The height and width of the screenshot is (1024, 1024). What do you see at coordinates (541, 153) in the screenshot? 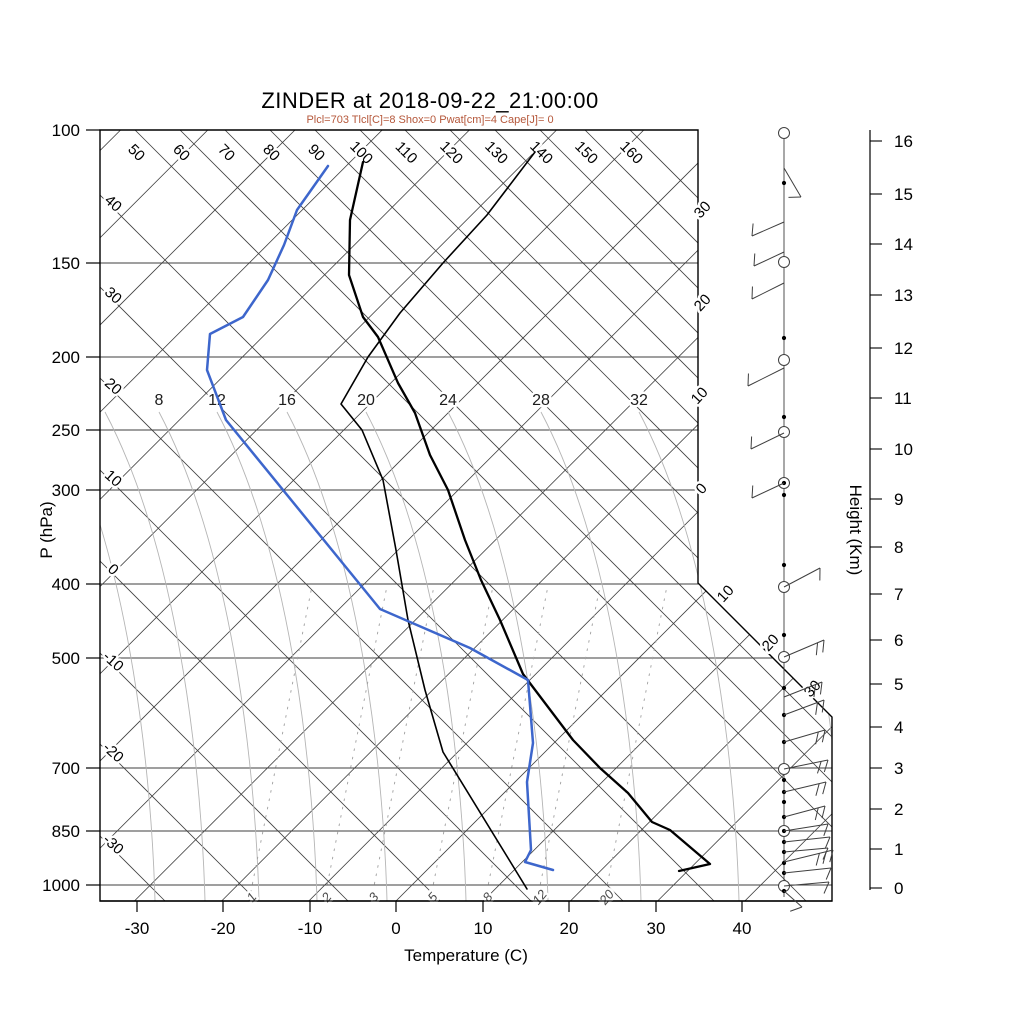
I see `svg-text: 140` at bounding box center [541, 153].